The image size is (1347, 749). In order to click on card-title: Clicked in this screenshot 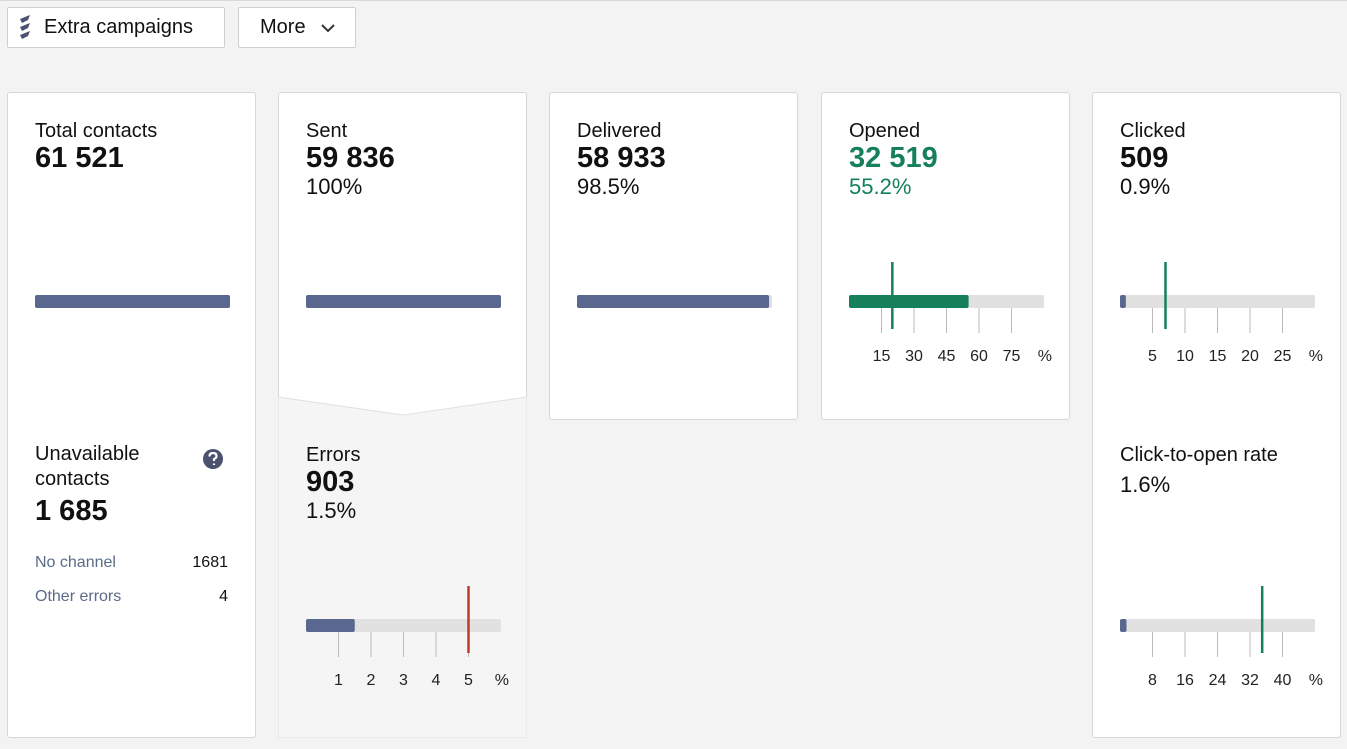, I will do `click(1153, 131)`.